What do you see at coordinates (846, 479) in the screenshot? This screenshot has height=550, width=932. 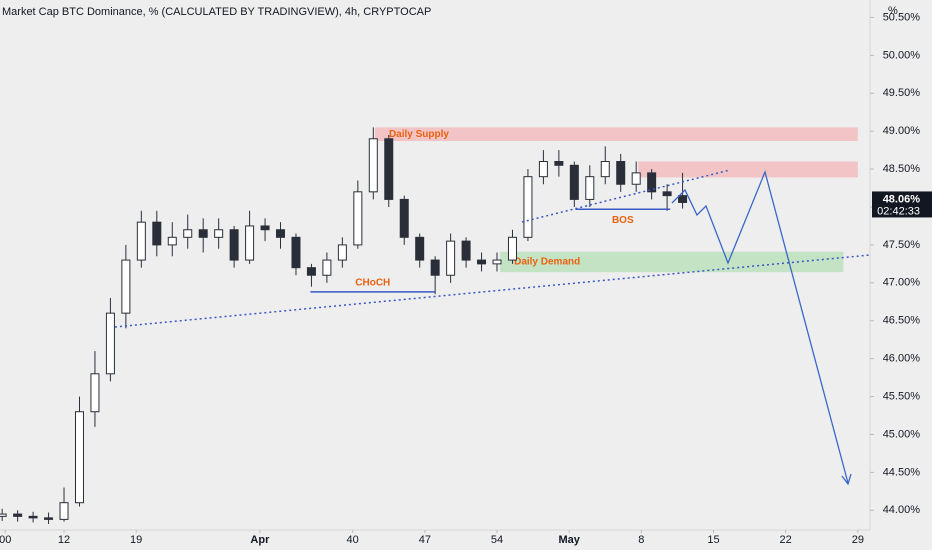 I see `projection-arrow` at bounding box center [846, 479].